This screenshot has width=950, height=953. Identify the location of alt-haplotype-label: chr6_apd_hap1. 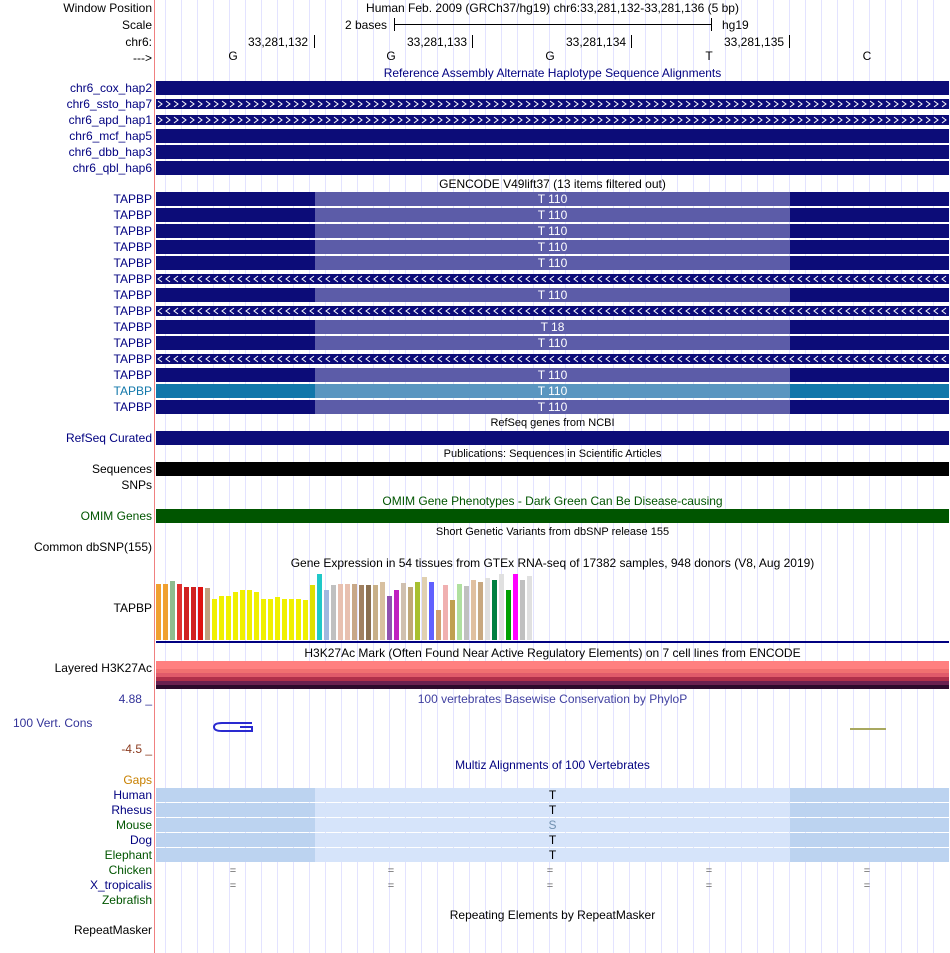
(110, 120).